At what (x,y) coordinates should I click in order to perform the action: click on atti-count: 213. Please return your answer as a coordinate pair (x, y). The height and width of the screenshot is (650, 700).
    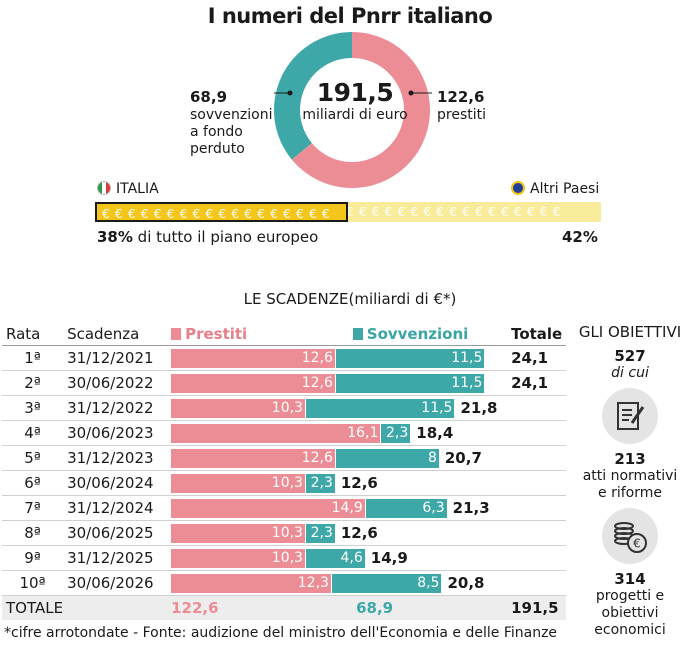
    Looking at the image, I should click on (630, 459).